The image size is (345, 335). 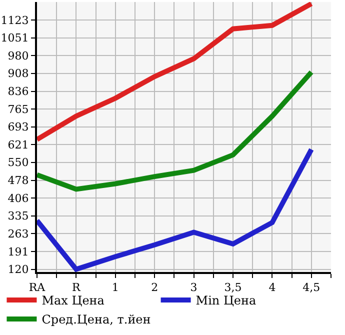 I want to click on y-tick-label: 550, so click(x=18, y=163).